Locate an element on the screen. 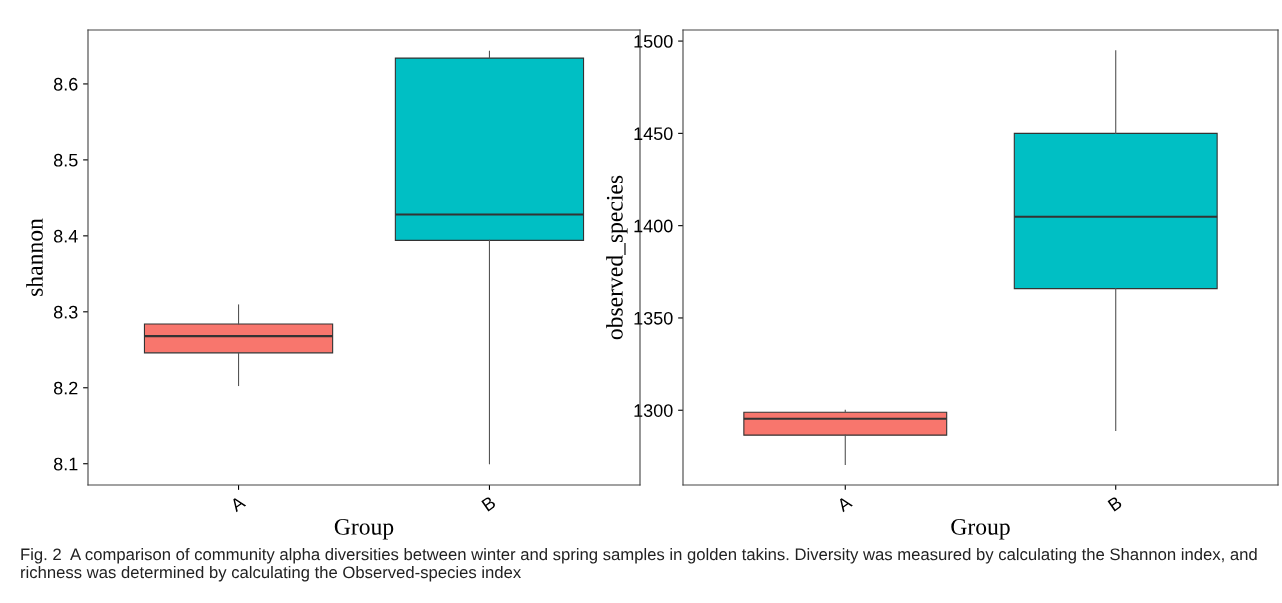 This screenshot has width=1282, height=603. y-tick-label: 1350 is located at coordinates (653, 318).